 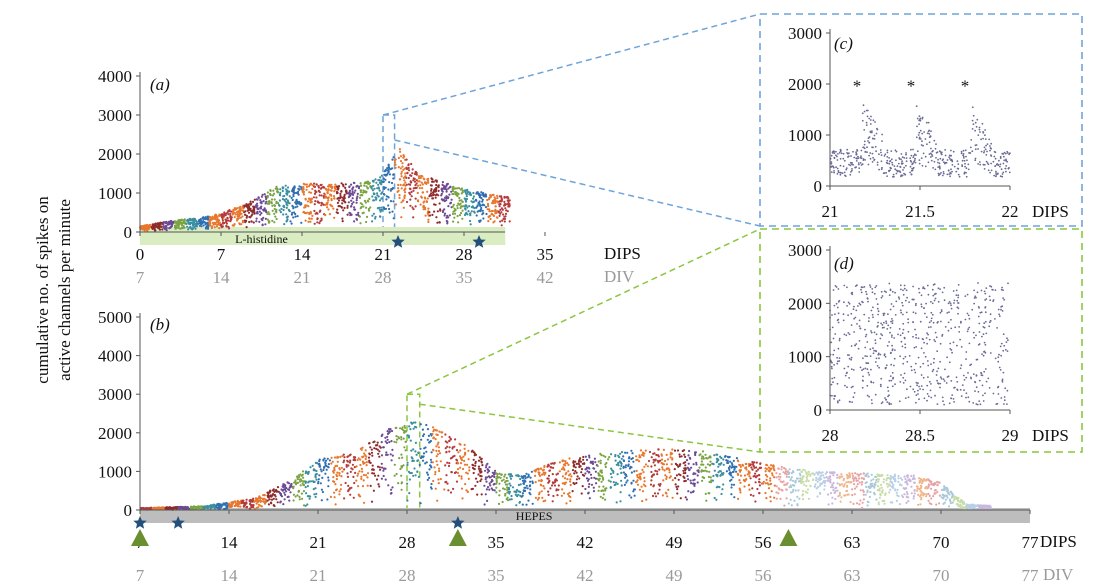 What do you see at coordinates (318, 575) in the screenshot?
I see `secondary-tick-label: 21` at bounding box center [318, 575].